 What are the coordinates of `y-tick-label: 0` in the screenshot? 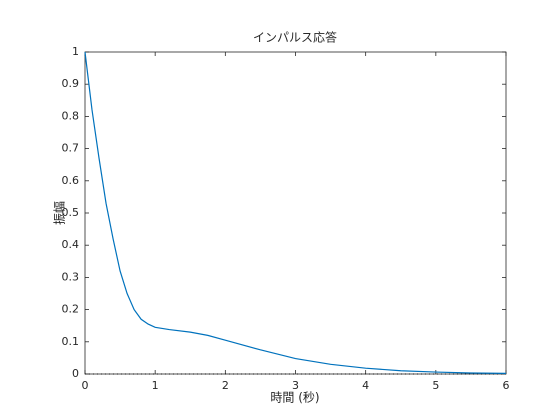 It's located at (75, 373).